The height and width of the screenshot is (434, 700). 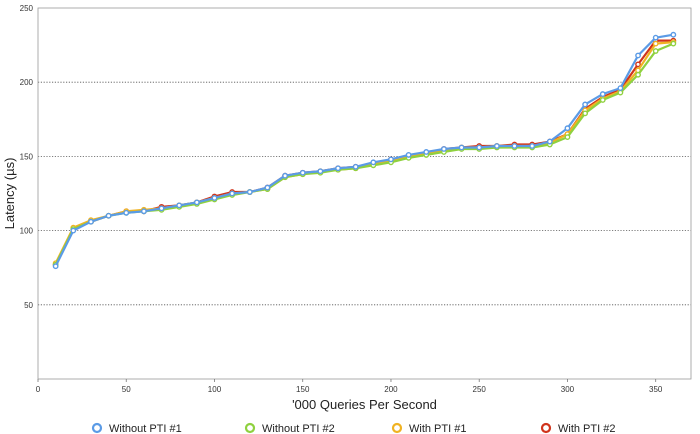 What do you see at coordinates (27, 156) in the screenshot?
I see `y-tick-label: 150` at bounding box center [27, 156].